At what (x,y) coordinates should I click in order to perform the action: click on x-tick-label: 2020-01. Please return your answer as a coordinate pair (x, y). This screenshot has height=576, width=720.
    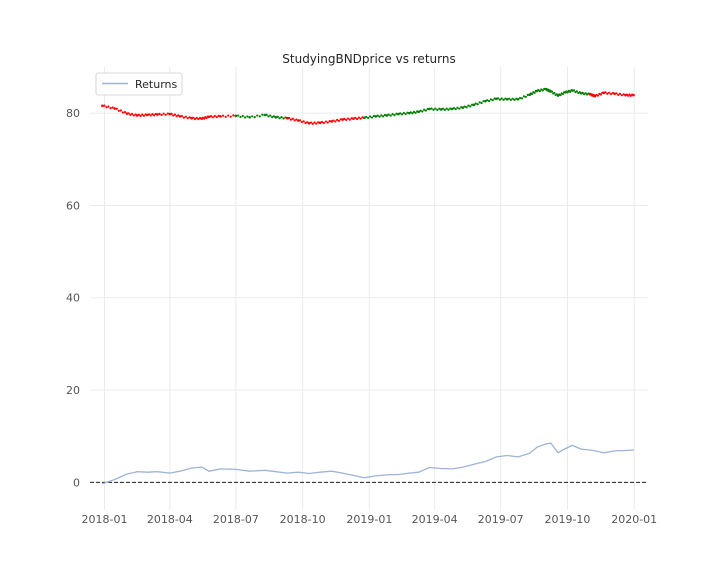
    Looking at the image, I should click on (634, 519).